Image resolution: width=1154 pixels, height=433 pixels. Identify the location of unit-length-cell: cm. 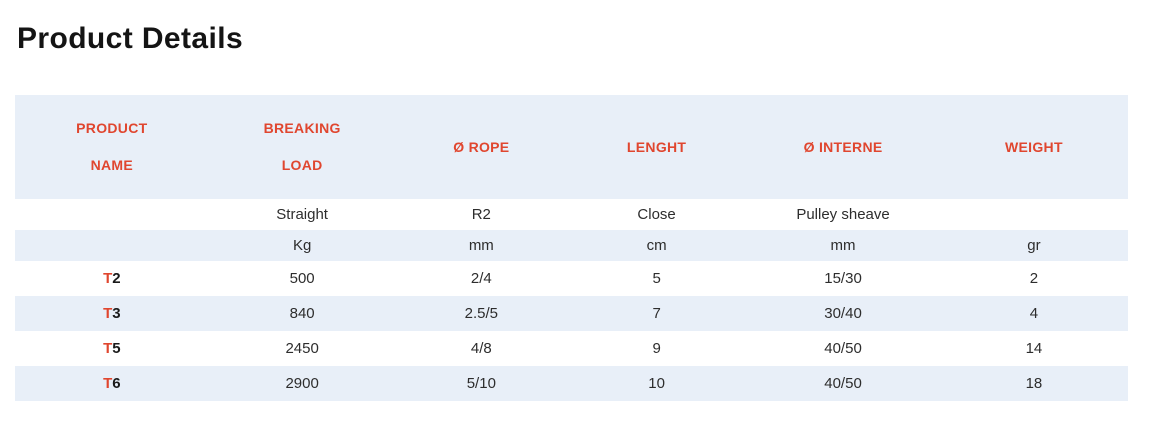
(656, 245).